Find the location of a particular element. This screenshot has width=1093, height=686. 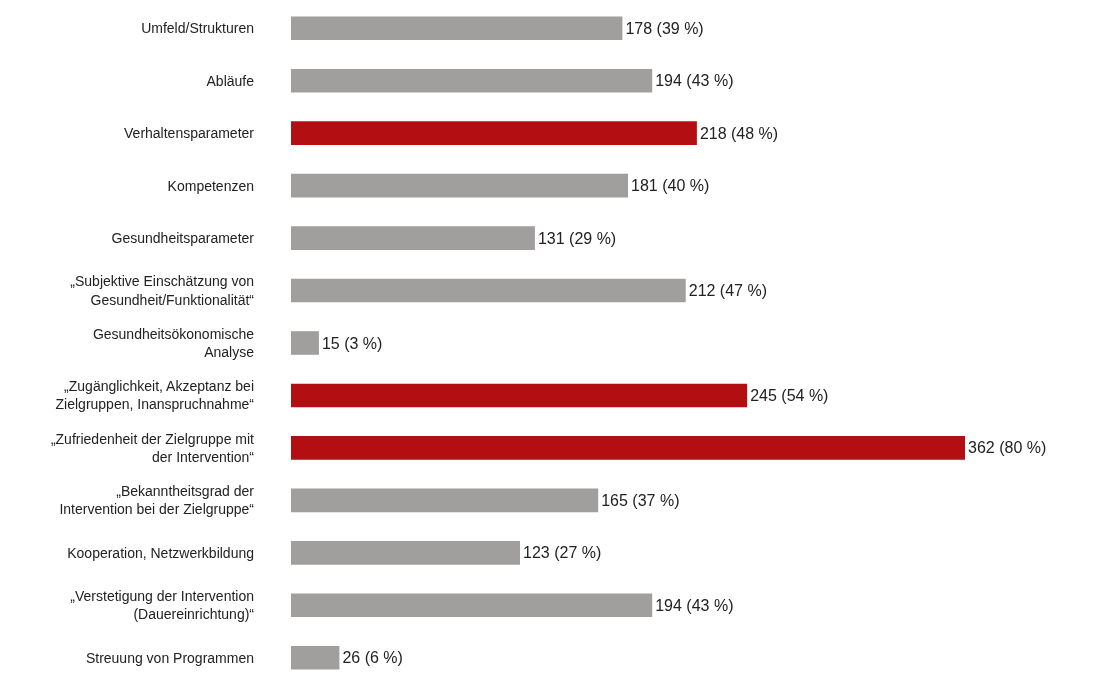

y-tick-label: Gesundheitsökonomische Analyse is located at coordinates (173, 342).